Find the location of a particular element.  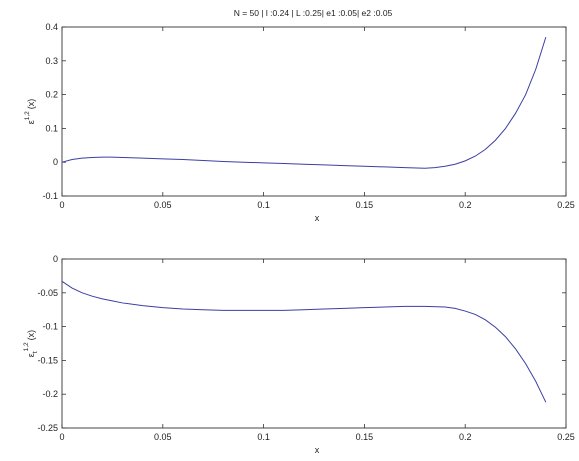

y-tick-label: -0.15 is located at coordinates (47, 360).